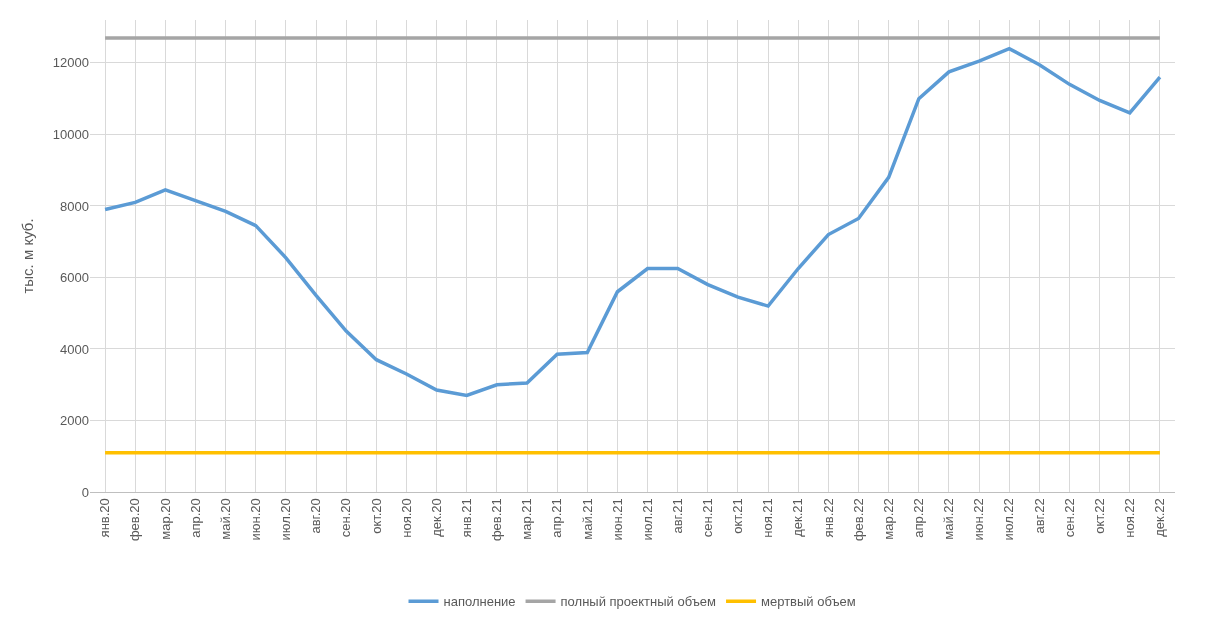 Image resolution: width=1205 pixels, height=628 pixels. Describe the element at coordinates (738, 516) in the screenshot. I see `x-tick-label: окт.21` at that location.